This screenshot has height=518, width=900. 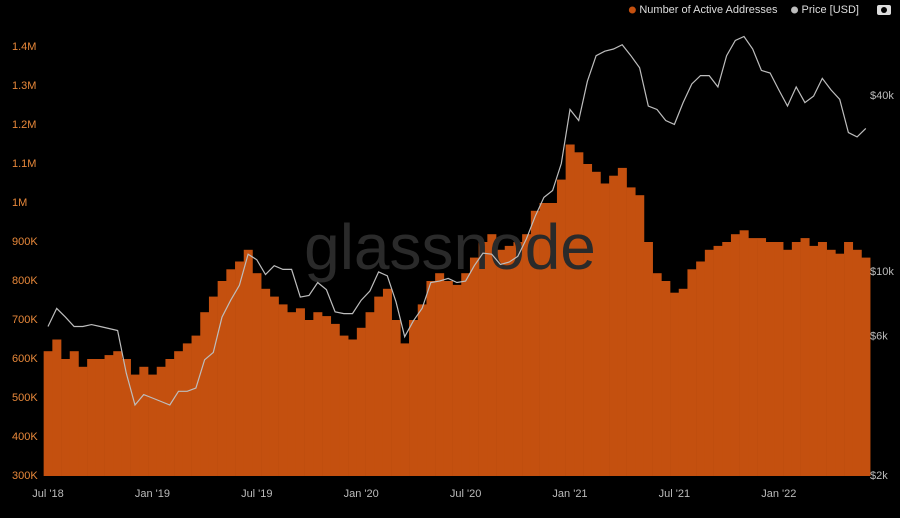 I want to click on y-tick-label: 1.3M, so click(x=24, y=86).